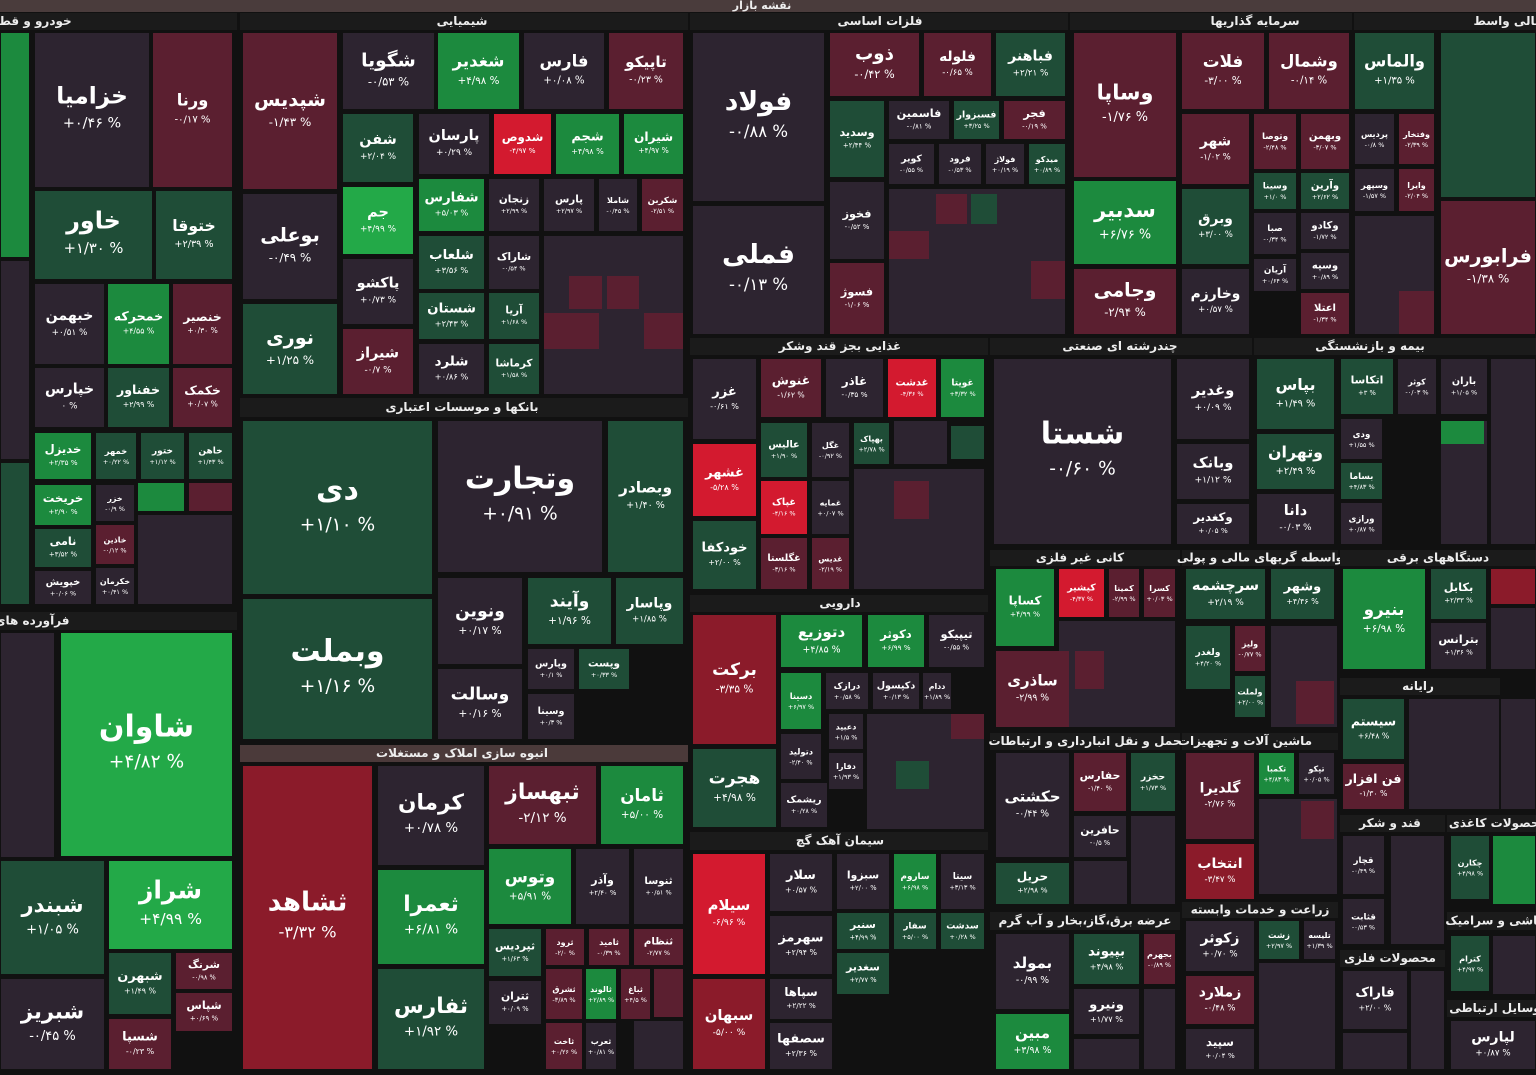  What do you see at coordinates (1325, 308) in the screenshot?
I see `stock-symbol: اعتلا` at bounding box center [1325, 308].